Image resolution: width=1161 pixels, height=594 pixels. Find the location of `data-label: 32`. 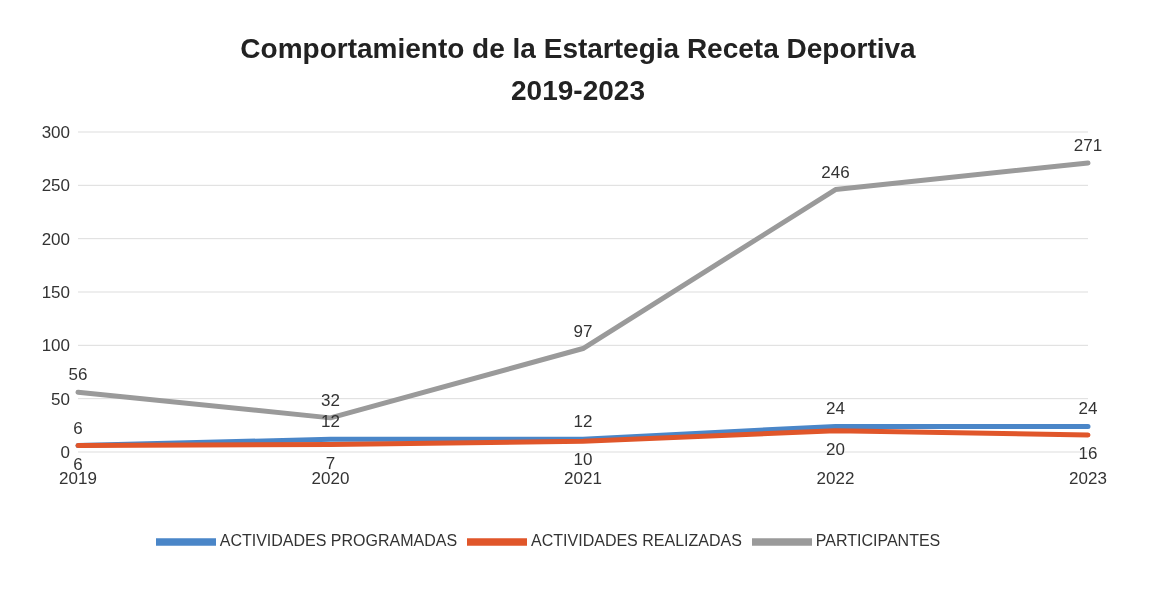

data-label: 32 is located at coordinates (330, 400).